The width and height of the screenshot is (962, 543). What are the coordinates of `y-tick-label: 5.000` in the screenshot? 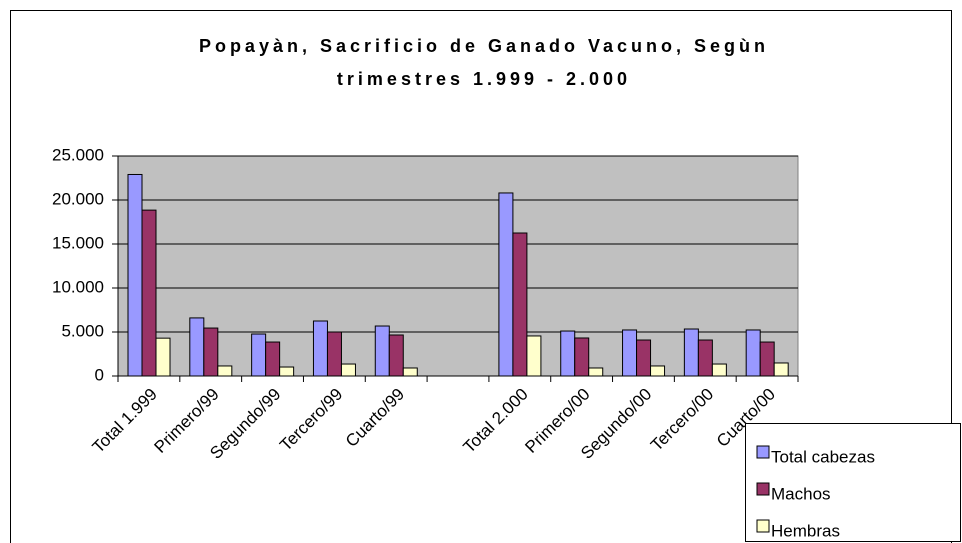 It's located at (82, 330).